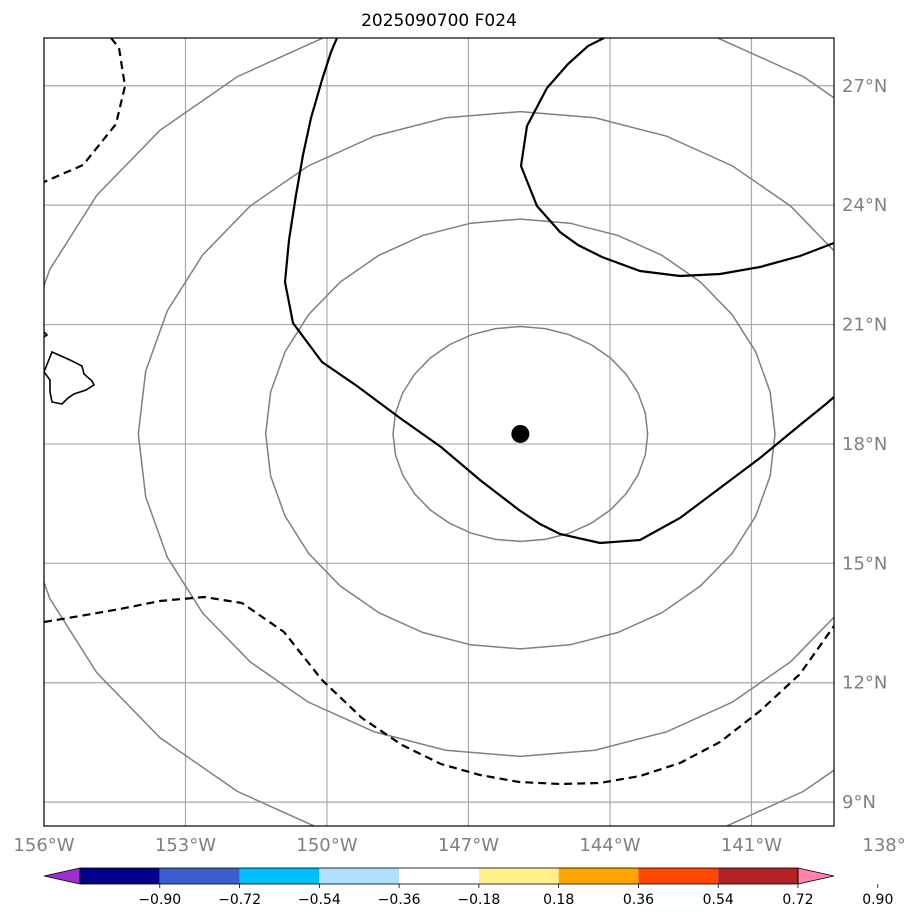  Describe the element at coordinates (326, 845) in the screenshot. I see `lon-tick-label-2: 150°W` at that location.